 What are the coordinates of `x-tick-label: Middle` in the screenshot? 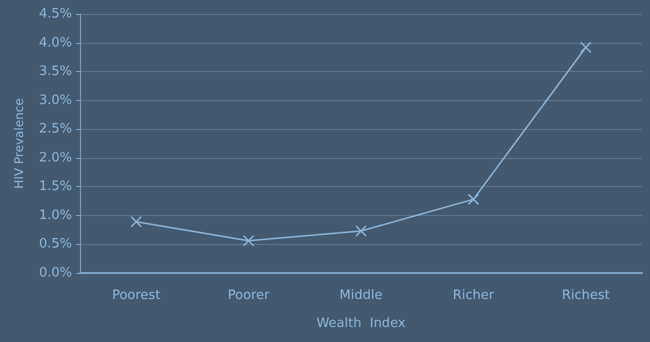 It's located at (361, 295).